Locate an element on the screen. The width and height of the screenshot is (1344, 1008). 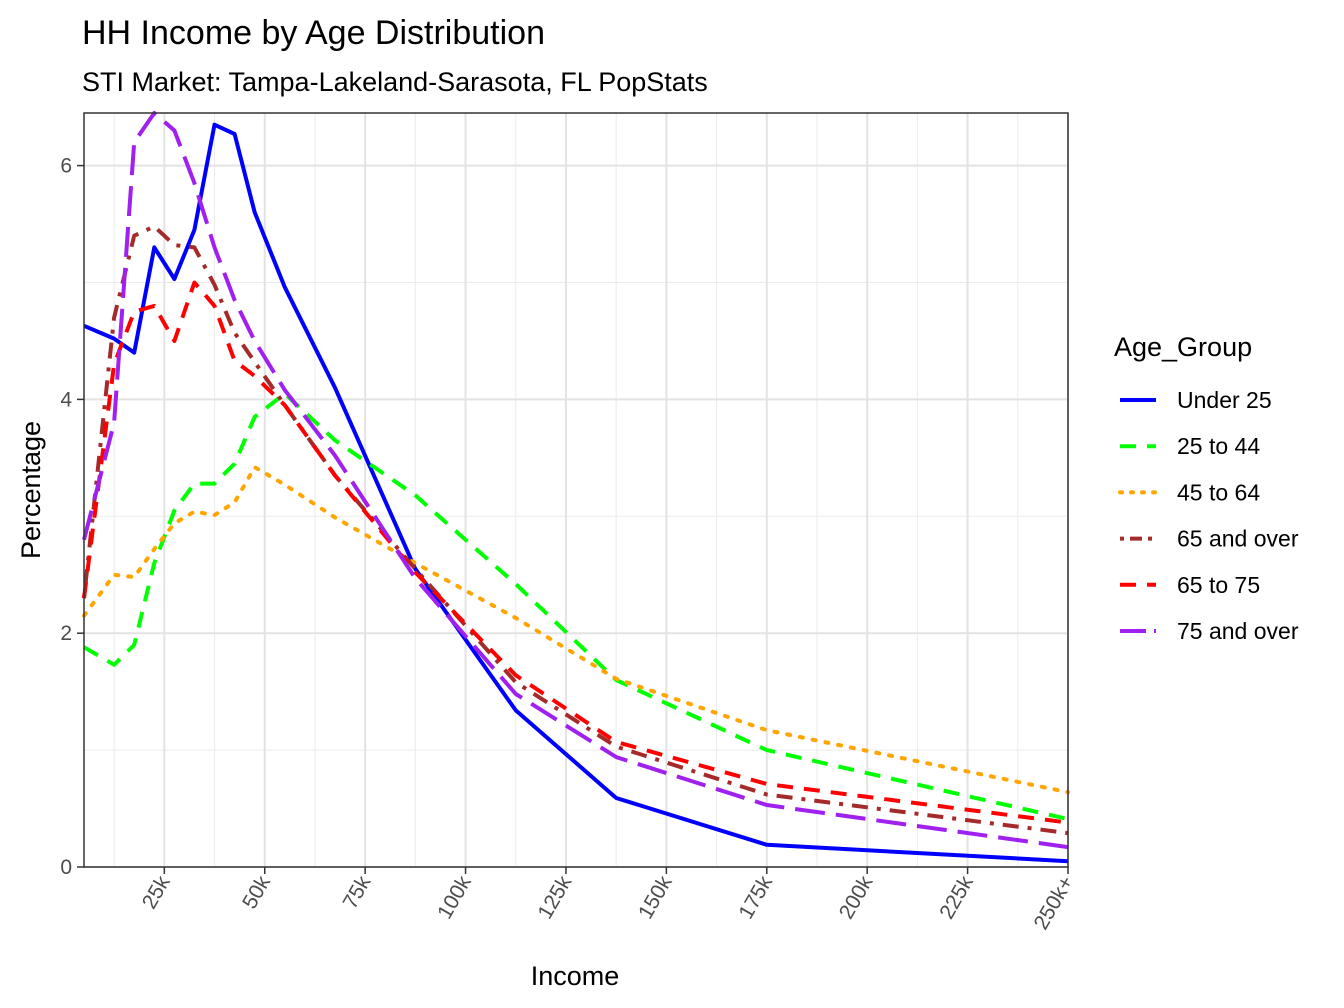
legend-label: 25 to 44 is located at coordinates (1218, 446).